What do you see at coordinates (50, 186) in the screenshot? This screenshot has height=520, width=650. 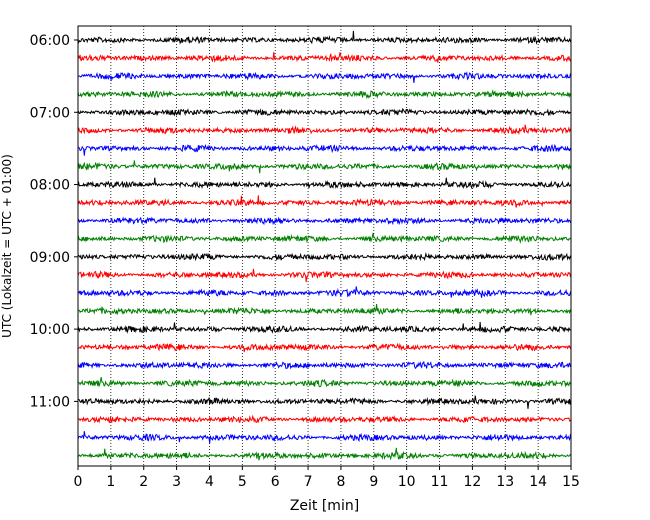 I see `y-tick-label: 08:00` at bounding box center [50, 186].